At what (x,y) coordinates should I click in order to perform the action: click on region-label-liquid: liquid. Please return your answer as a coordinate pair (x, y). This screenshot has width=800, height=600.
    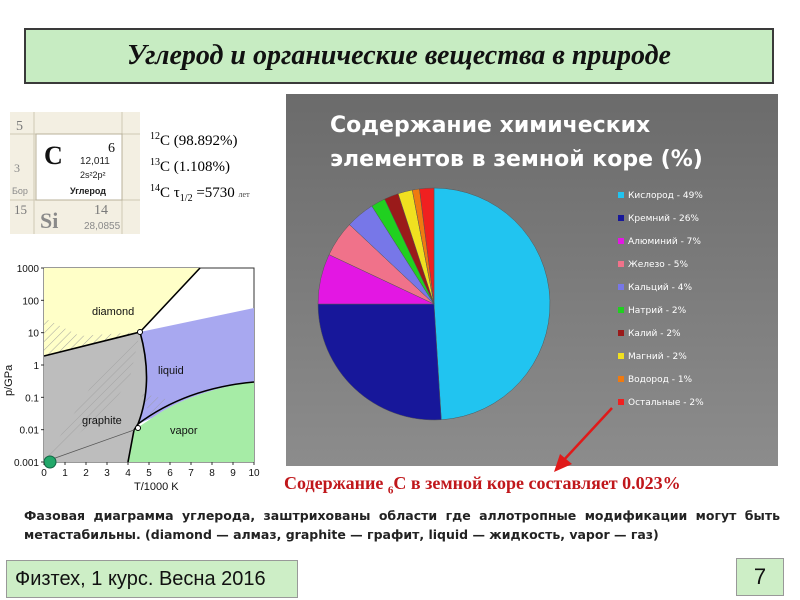
    Looking at the image, I should click on (171, 371).